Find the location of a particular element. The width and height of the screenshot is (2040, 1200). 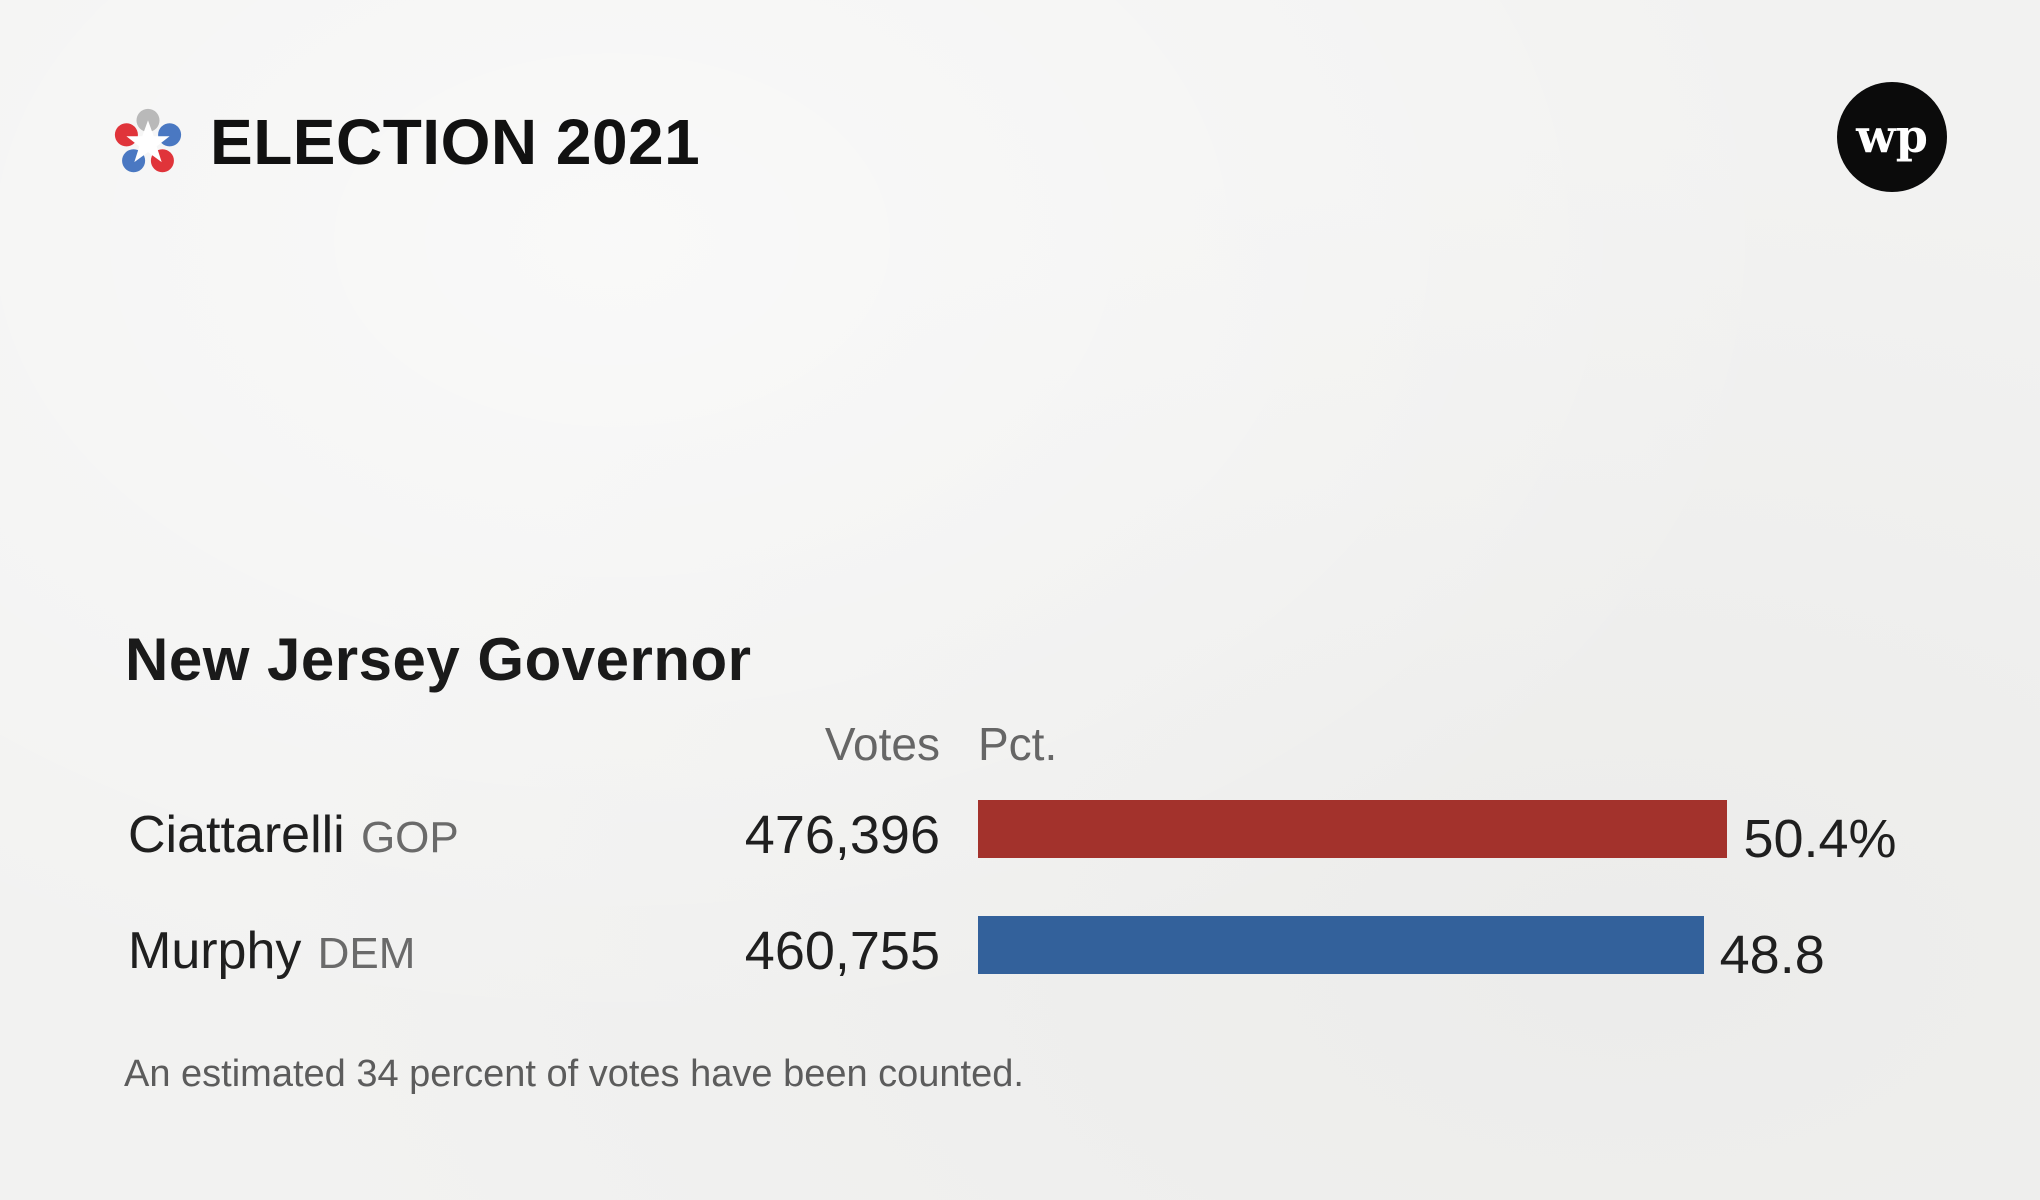

candidate-name: Murphy is located at coordinates (215, 951).